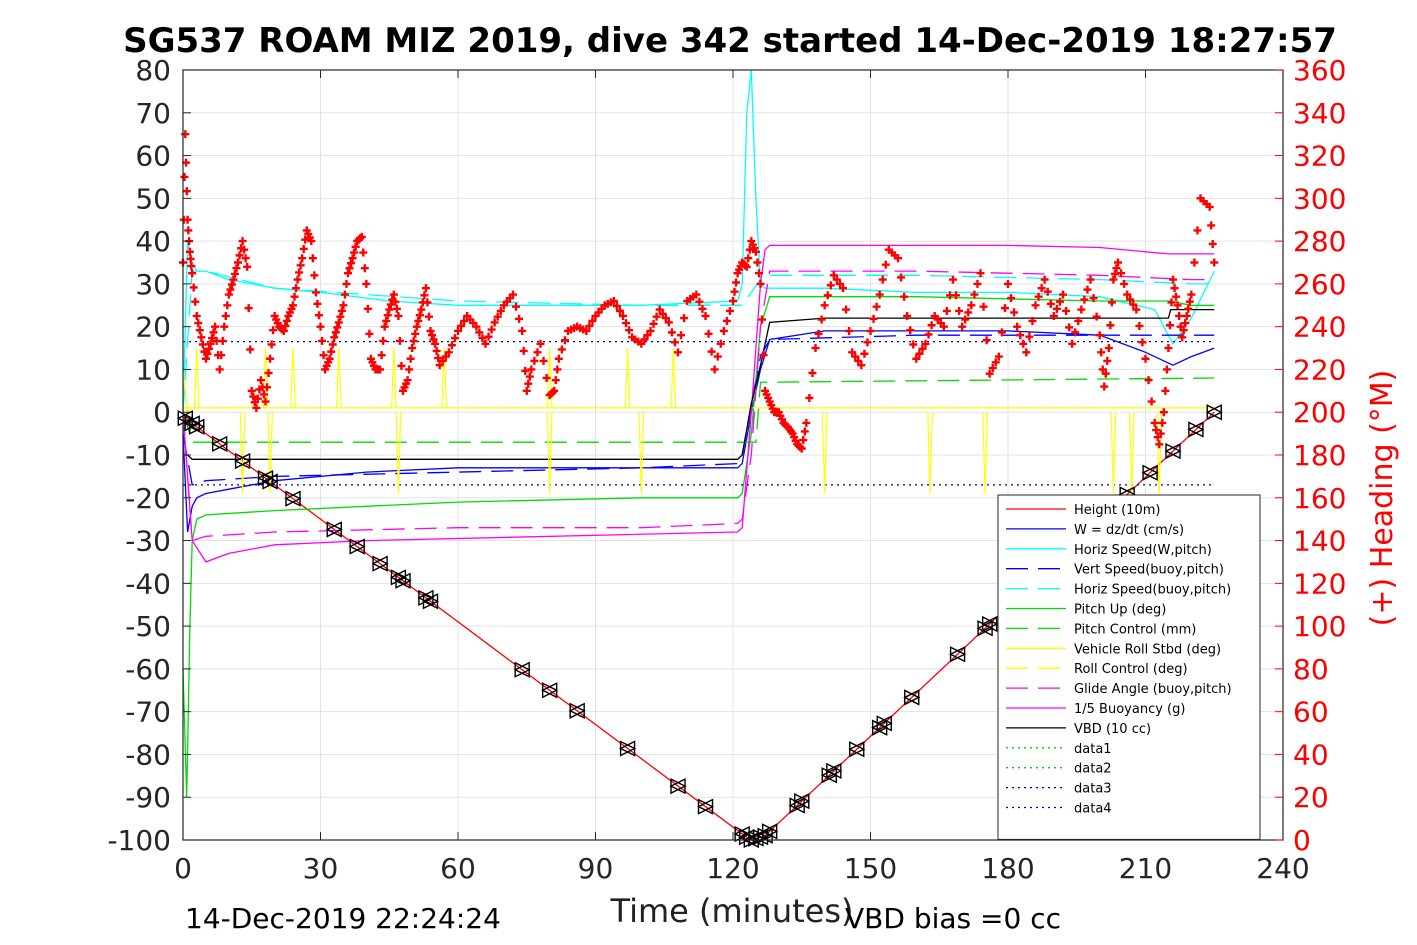 The width and height of the screenshot is (1417, 945). What do you see at coordinates (183, 868) in the screenshot?
I see `x-tick-label: 0` at bounding box center [183, 868].